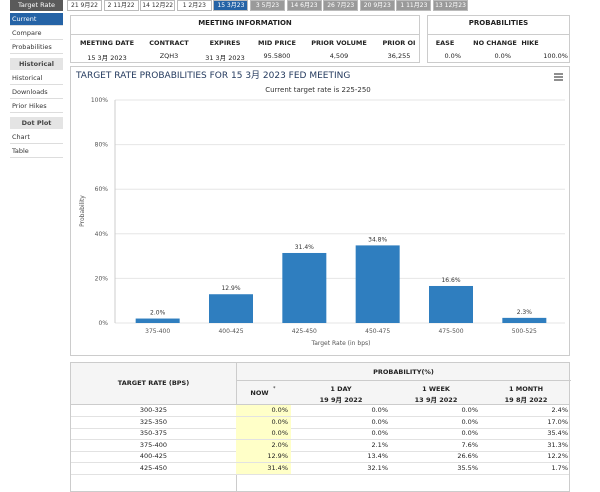 This screenshot has height=492, width=600. What do you see at coordinates (530, 43) in the screenshot?
I see `info-header: HIKE` at bounding box center [530, 43].